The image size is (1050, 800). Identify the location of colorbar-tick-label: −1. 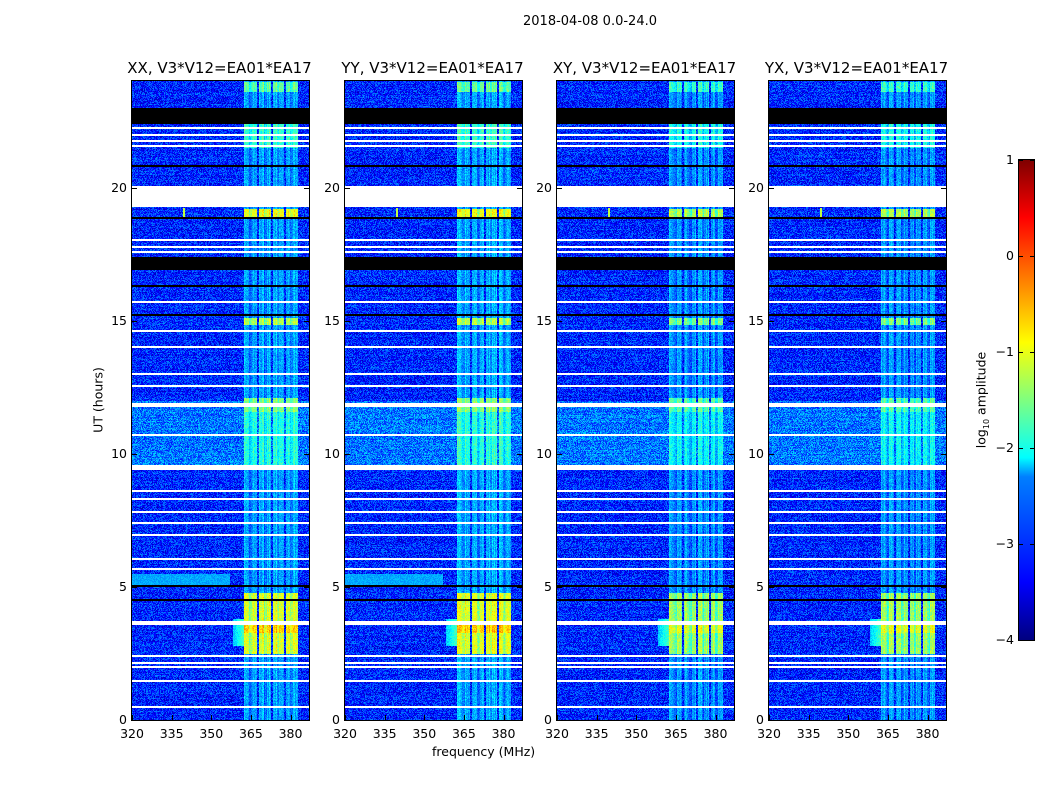
(1004, 351).